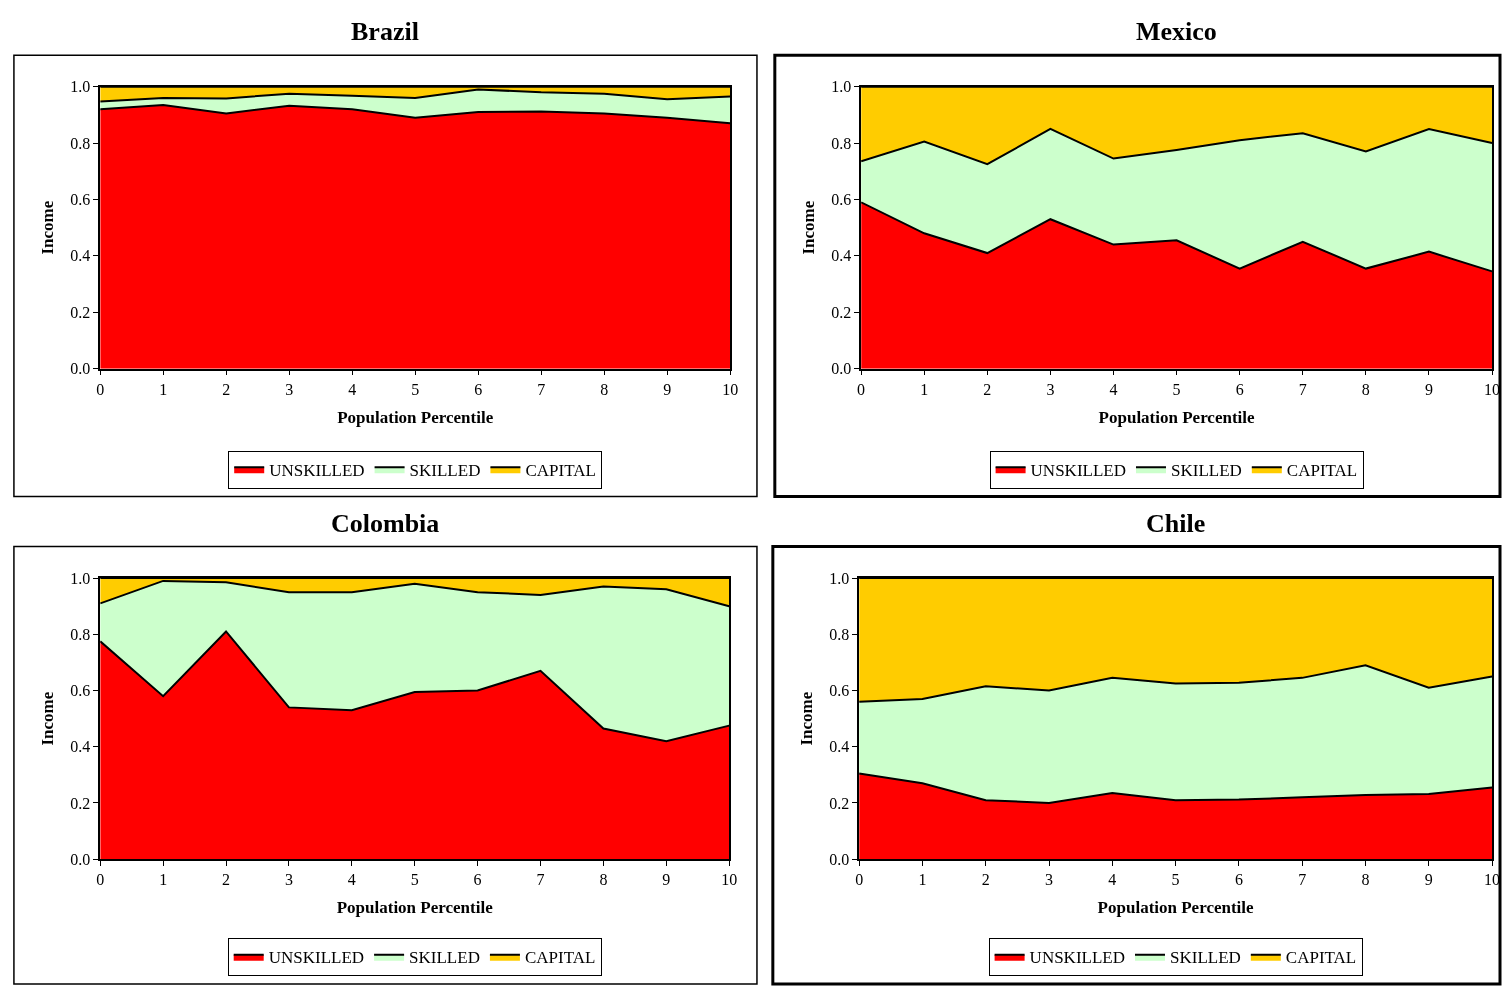  What do you see at coordinates (1176, 31) in the screenshot?
I see `chart-title: Mexico` at bounding box center [1176, 31].